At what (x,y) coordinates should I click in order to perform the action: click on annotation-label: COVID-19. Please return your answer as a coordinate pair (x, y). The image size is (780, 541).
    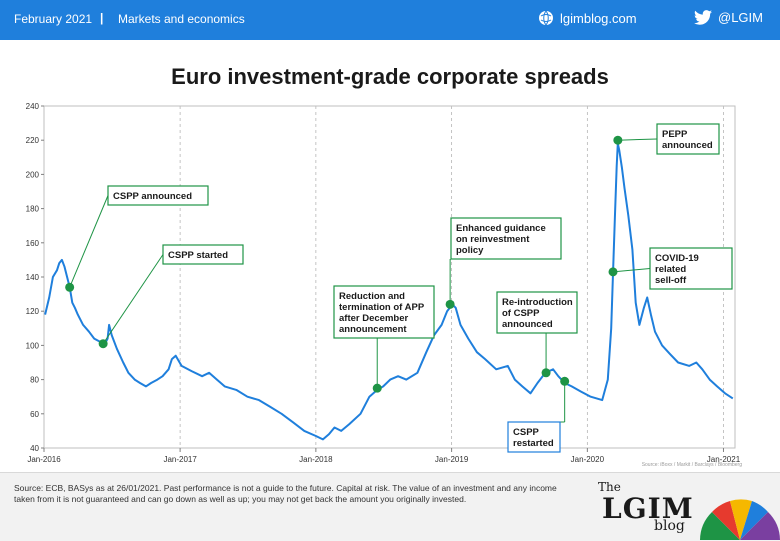
    Looking at the image, I should click on (677, 258).